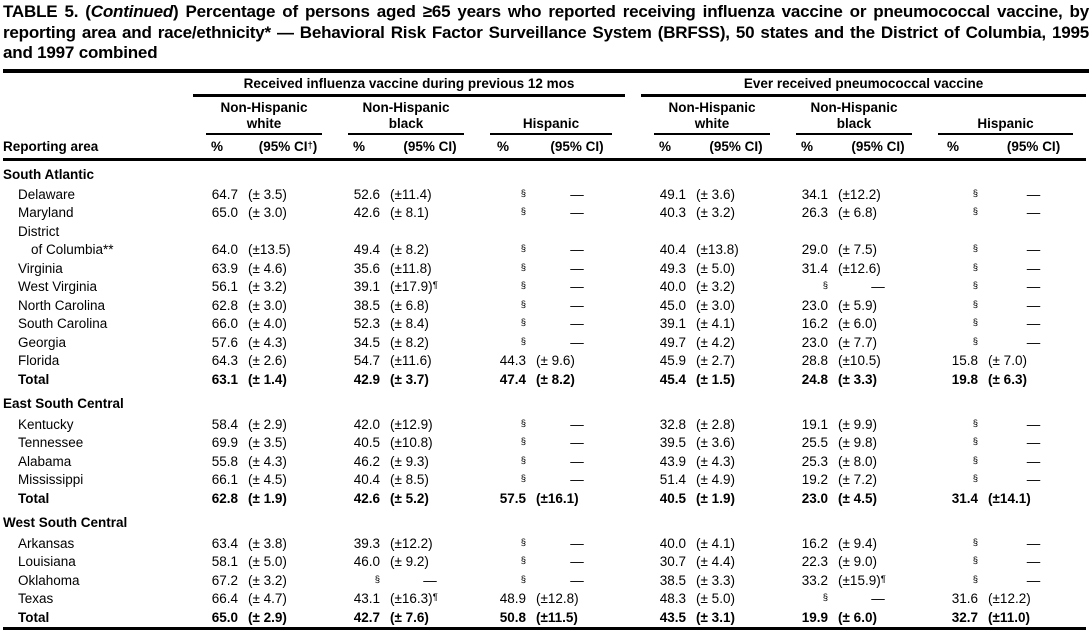 The width and height of the screenshot is (1090, 630). Describe the element at coordinates (72, 250) in the screenshot. I see `reporting-area-cell: of Columbia**` at that location.